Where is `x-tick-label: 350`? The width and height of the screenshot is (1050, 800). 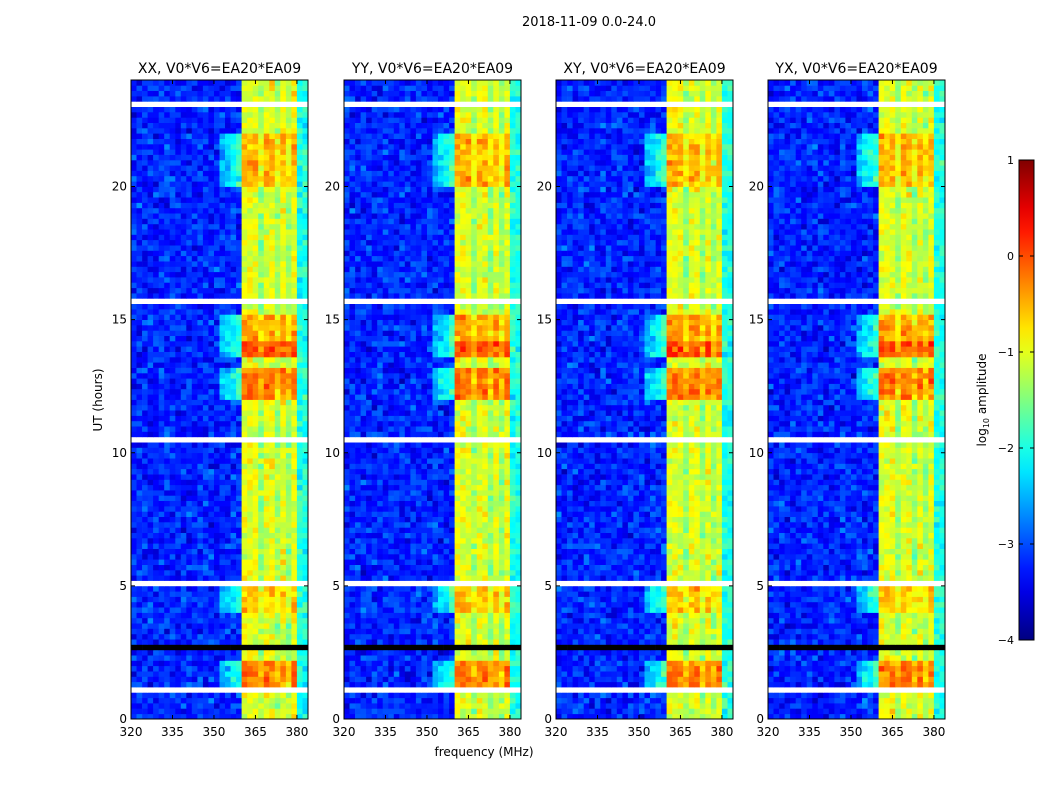 x-tick-label: 350 is located at coordinates (214, 732).